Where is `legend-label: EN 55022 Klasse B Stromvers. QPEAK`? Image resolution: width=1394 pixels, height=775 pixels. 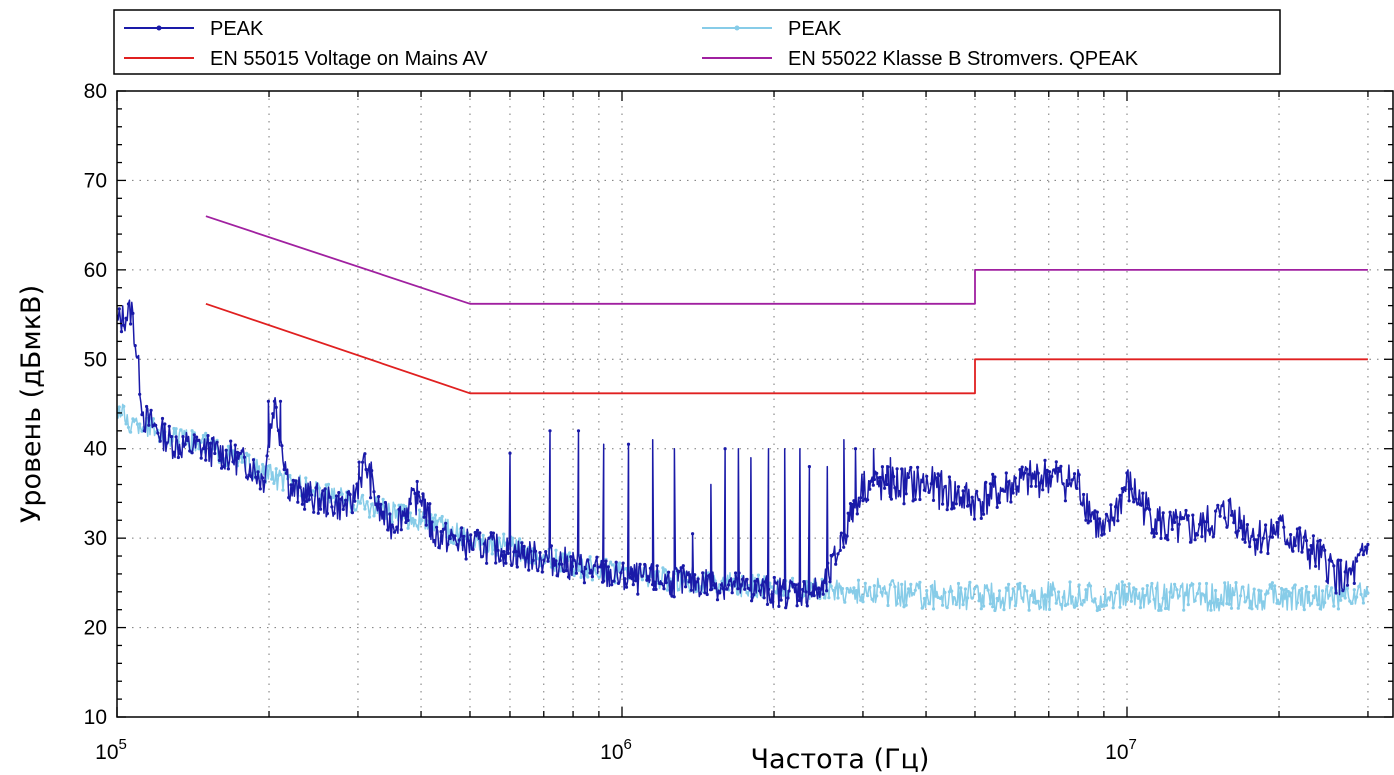
legend-label: EN 55022 Klasse B Stromvers. QPEAK is located at coordinates (963, 59).